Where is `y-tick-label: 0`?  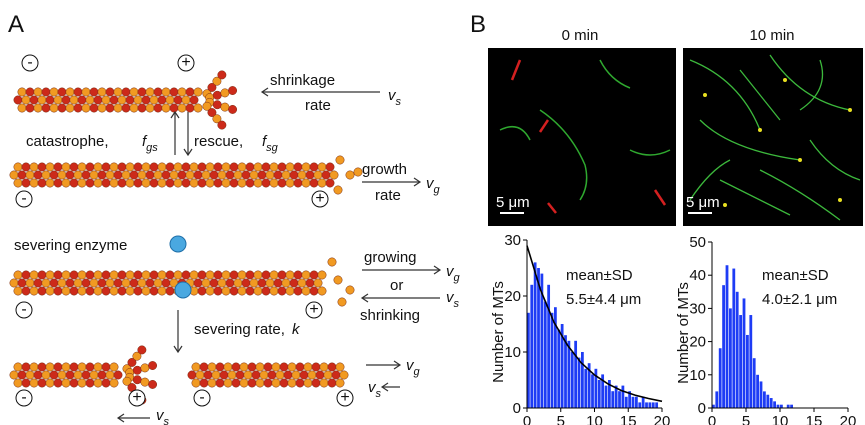
y-tick-label: 0 is located at coordinates (517, 408).